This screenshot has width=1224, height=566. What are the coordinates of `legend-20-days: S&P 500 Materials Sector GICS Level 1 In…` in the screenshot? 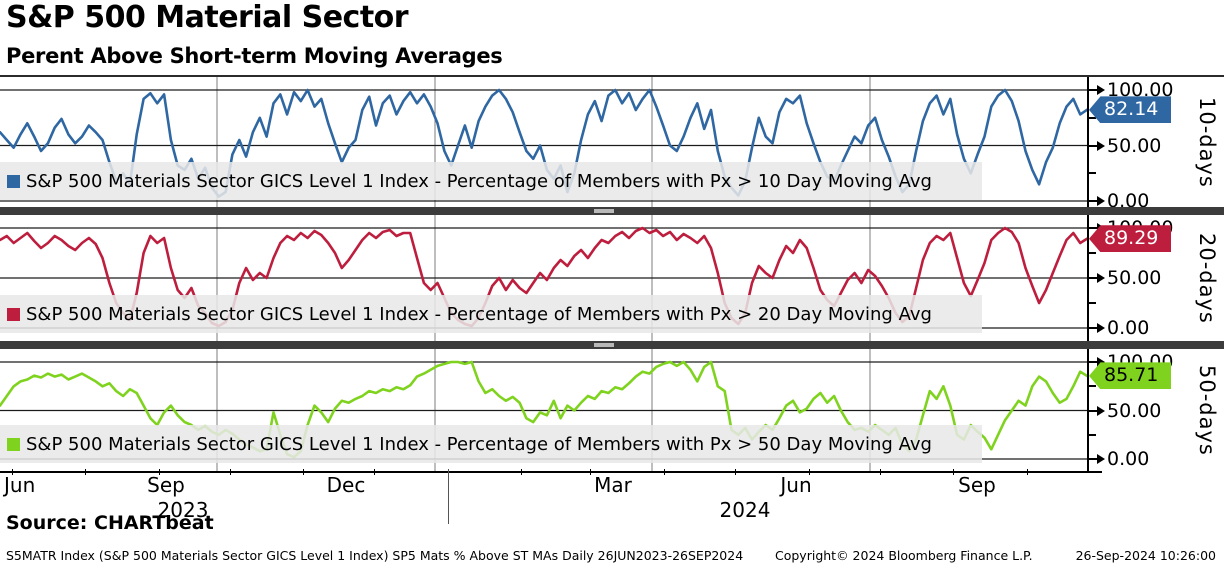 It's located at (491, 314).